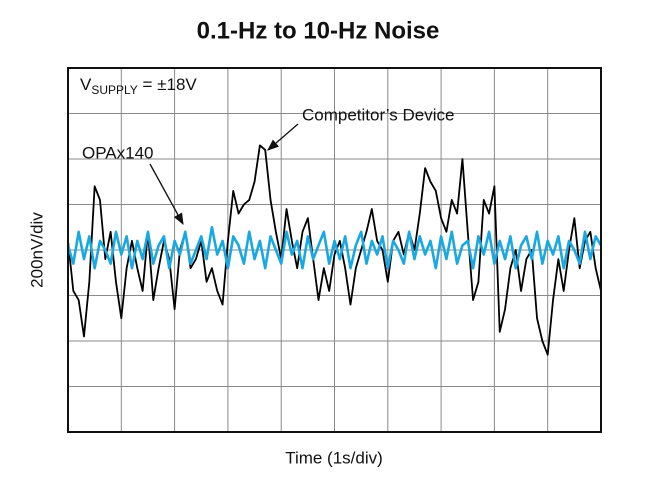  I want to click on annotation-subscript: SUPPLY, so click(114, 90).